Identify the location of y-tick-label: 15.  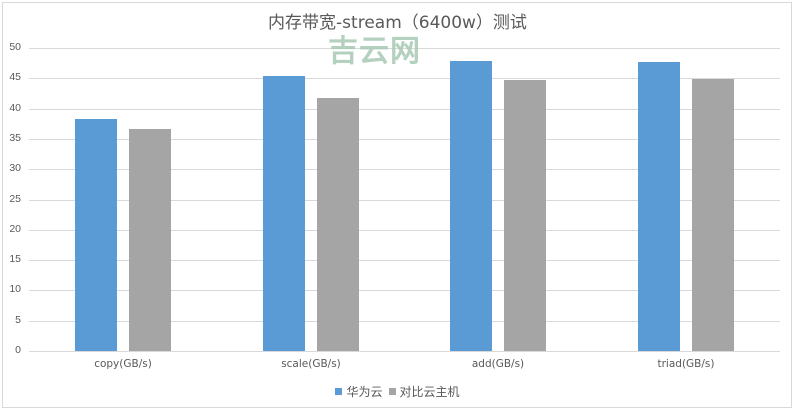
(15, 259).